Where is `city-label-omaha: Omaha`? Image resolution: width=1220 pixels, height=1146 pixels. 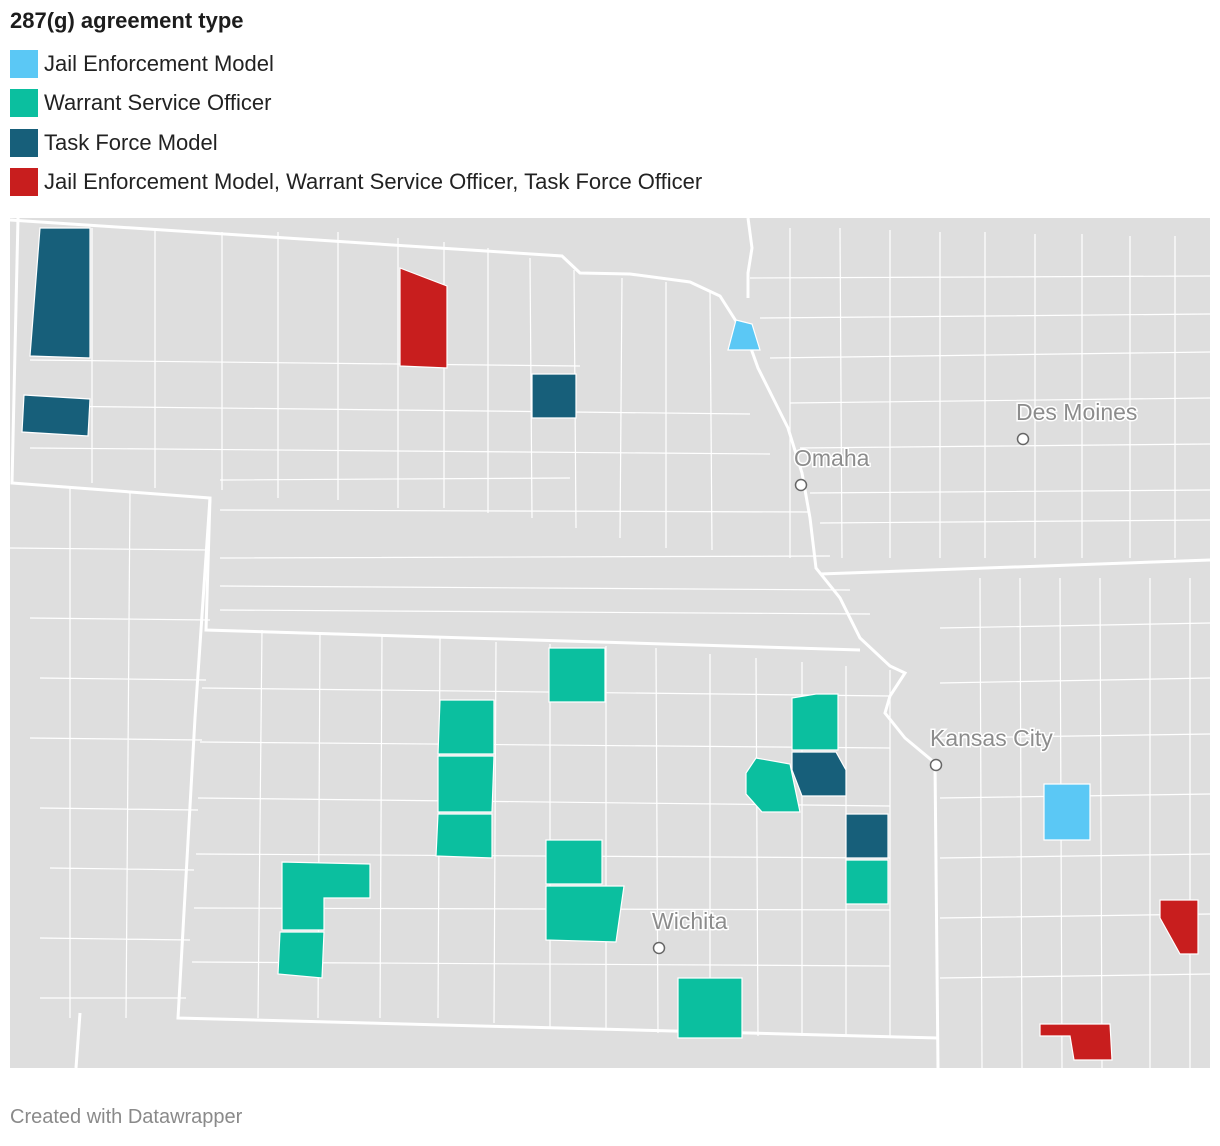
city-label-omaha: Omaha is located at coordinates (832, 458).